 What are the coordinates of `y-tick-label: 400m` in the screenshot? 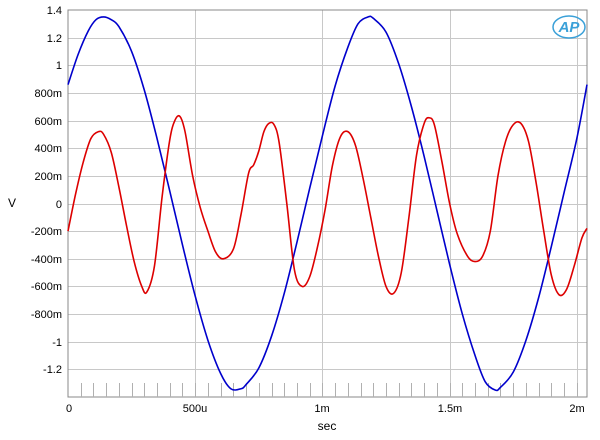 It's located at (48, 149).